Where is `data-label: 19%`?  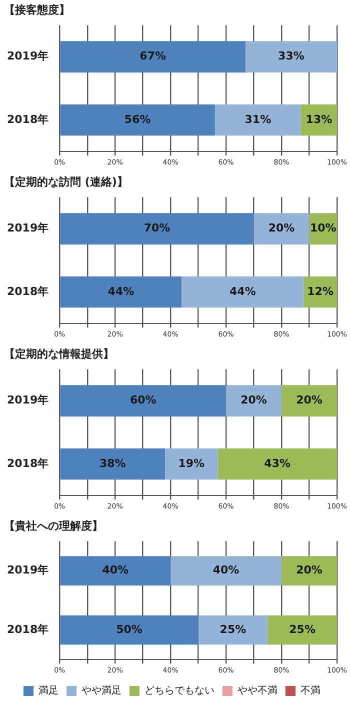
data-label: 19% is located at coordinates (191, 463).